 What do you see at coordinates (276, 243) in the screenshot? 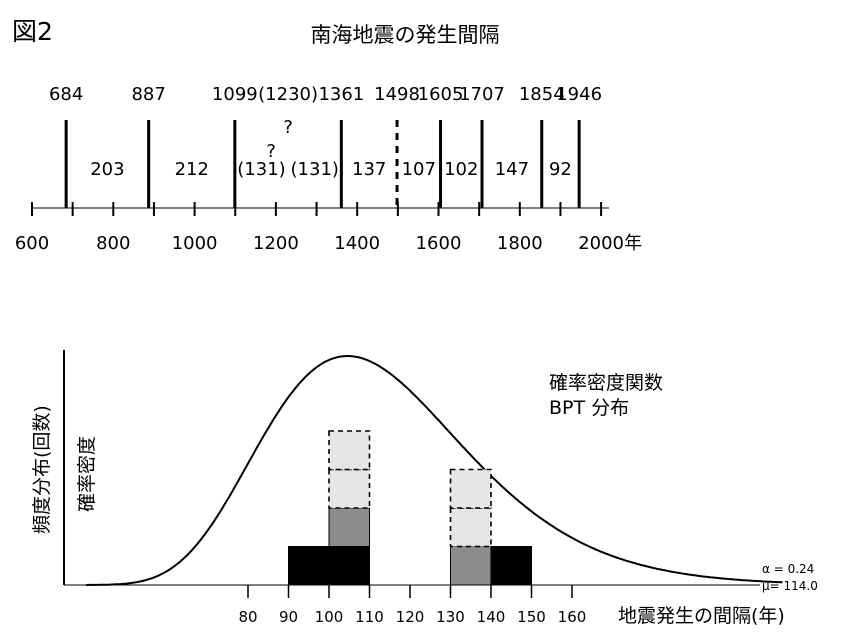
I see `timeline-tick-label: 1200` at bounding box center [276, 243].